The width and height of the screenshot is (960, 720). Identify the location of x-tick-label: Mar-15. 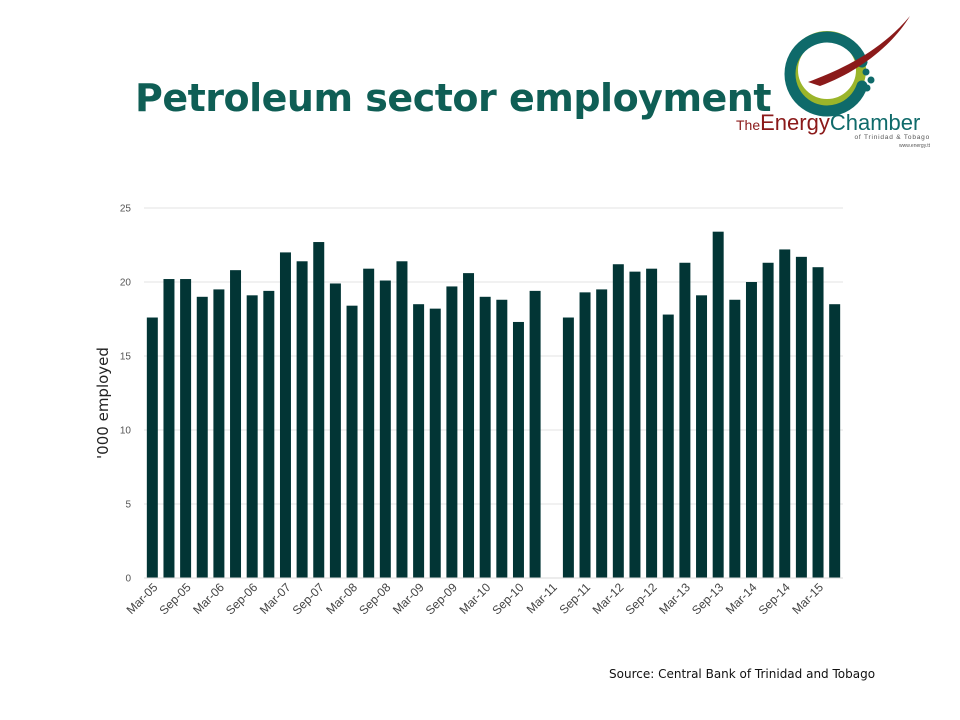
(807, 598).